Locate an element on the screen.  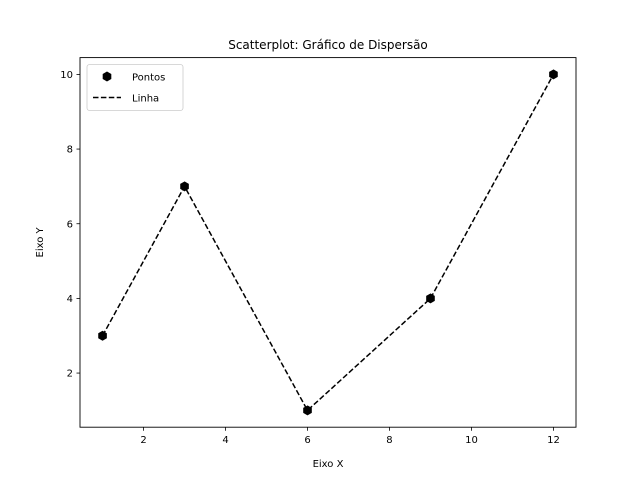
y-tick-label: 6 is located at coordinates (70, 224).